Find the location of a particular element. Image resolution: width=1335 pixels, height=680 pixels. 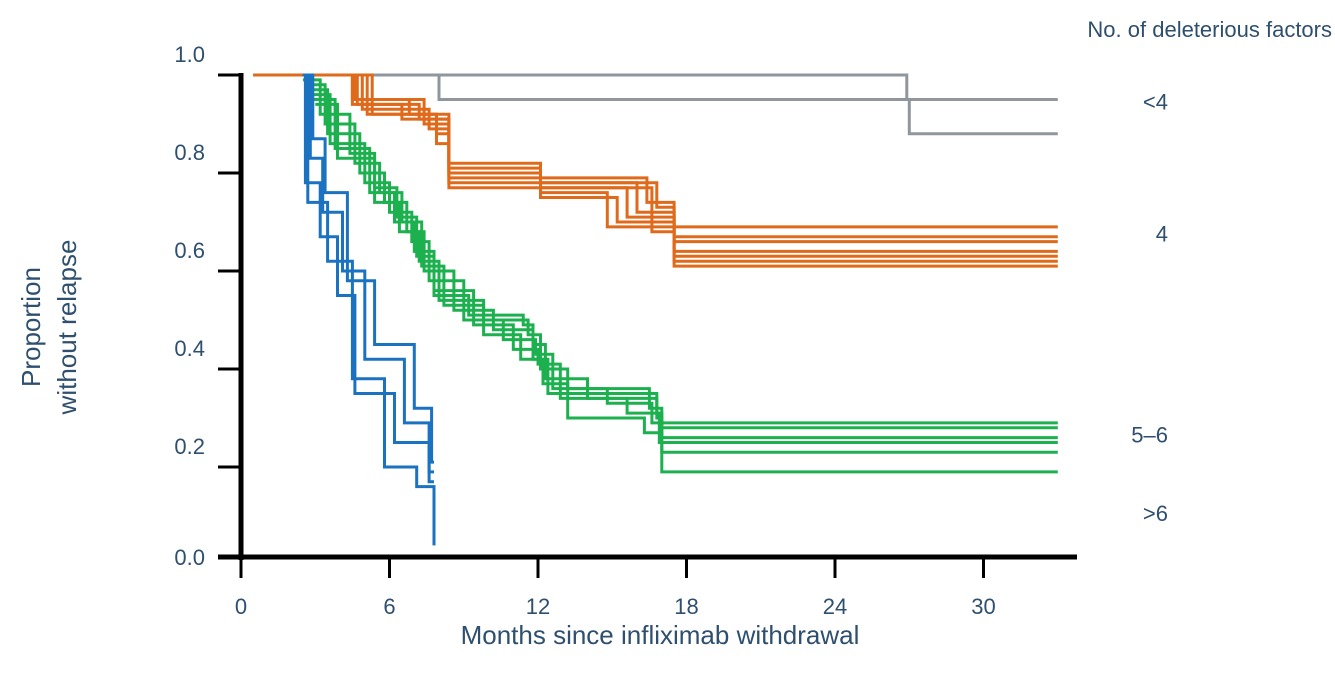

y-axis-title-line-1: Proportion is located at coordinates (31, 327).